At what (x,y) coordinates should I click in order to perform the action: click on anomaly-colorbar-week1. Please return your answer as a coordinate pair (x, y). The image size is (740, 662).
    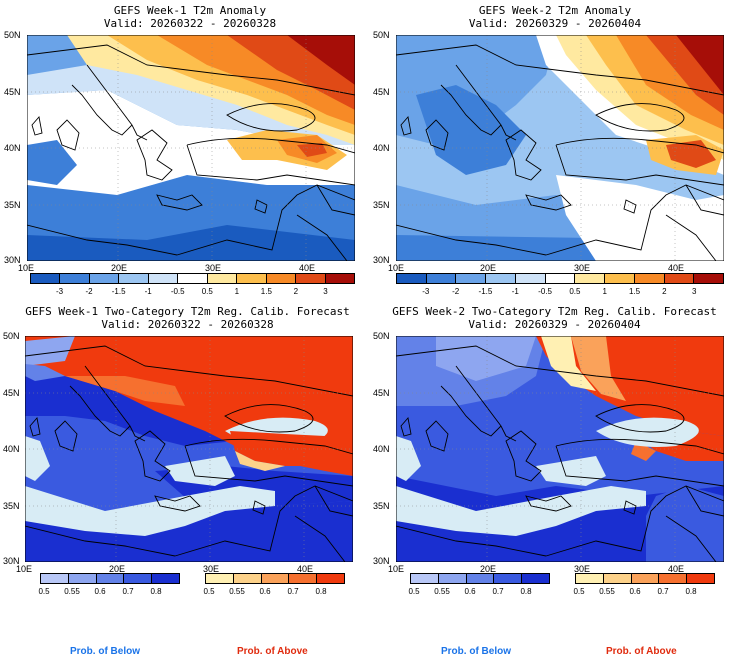
    Looking at the image, I should click on (192, 278).